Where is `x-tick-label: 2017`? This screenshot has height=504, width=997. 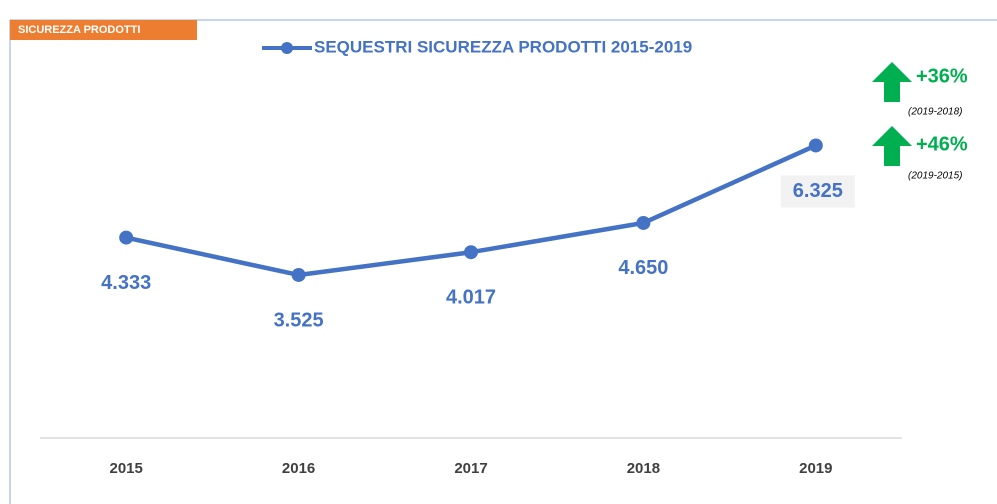 x-tick-label: 2017 is located at coordinates (470, 468).